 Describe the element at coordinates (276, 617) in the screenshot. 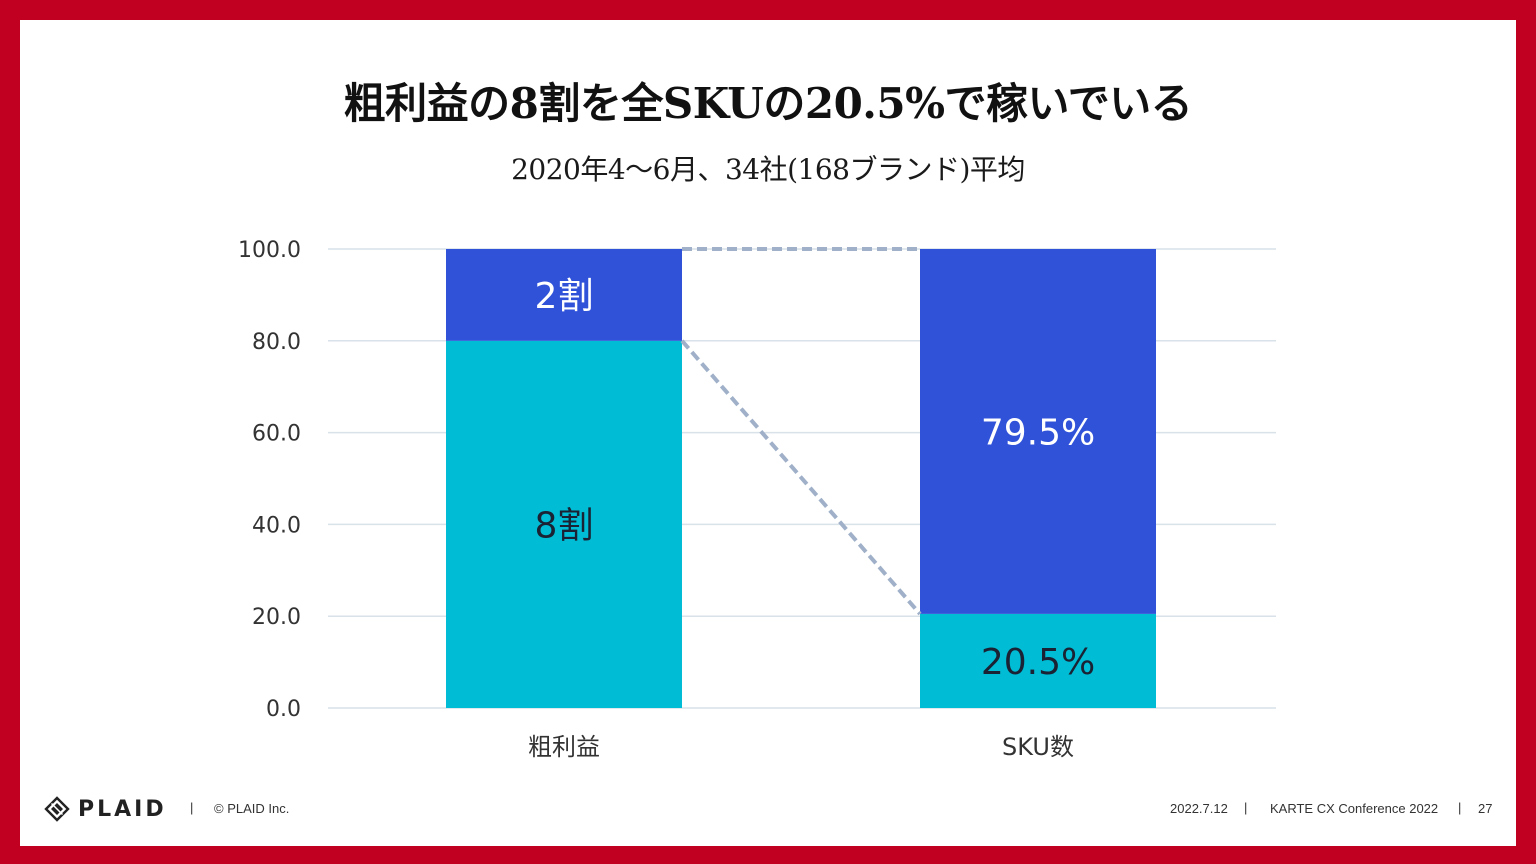

I see `y-tick-label: 20.0` at that location.